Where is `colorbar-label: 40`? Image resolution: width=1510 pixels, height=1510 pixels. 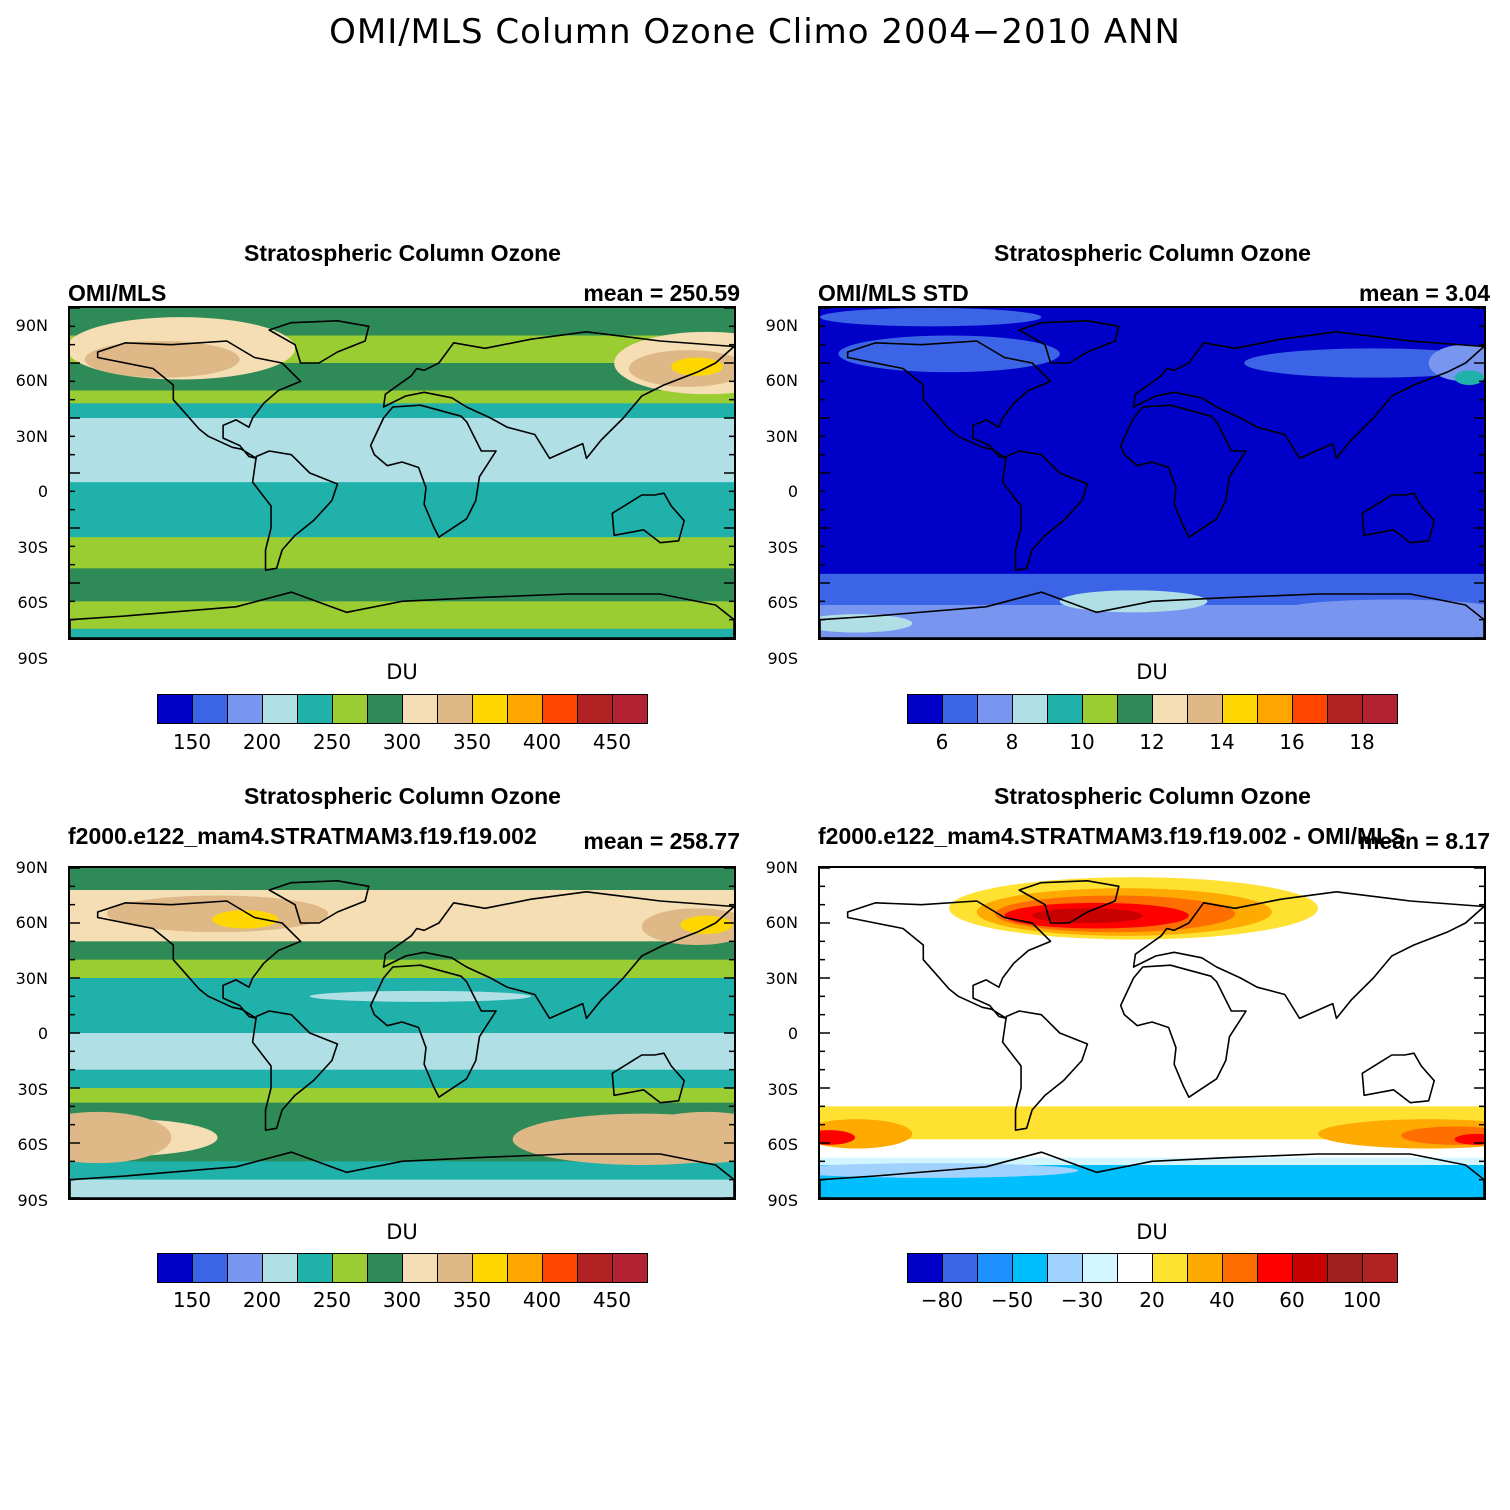
colorbar-label: 40 is located at coordinates (1222, 1300).